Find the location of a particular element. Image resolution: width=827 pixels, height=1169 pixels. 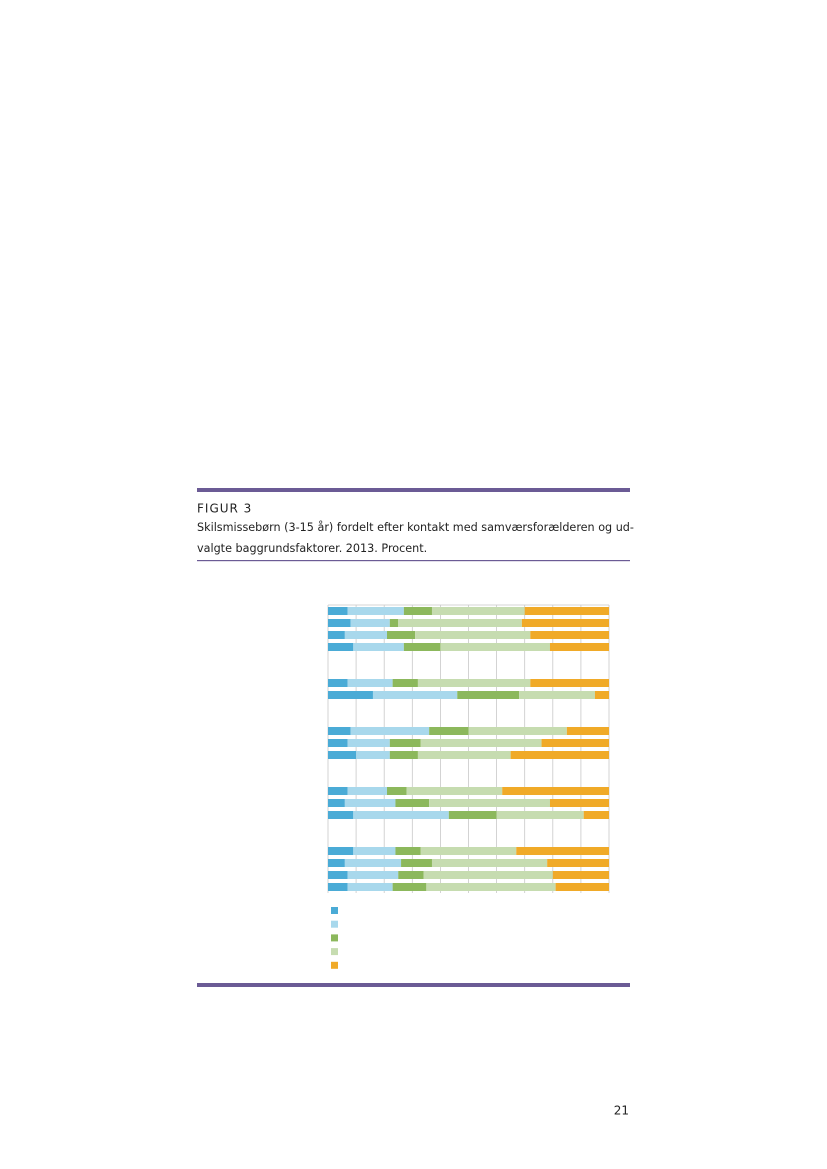

chart is located at coordinates (468, 786).